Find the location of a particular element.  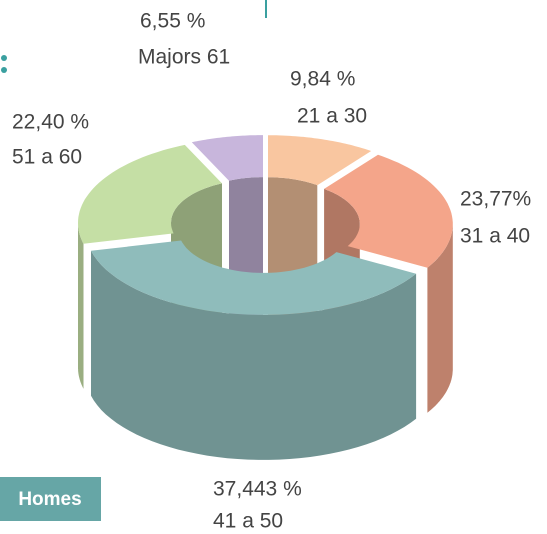

value-label: 37,443 % is located at coordinates (257, 489).